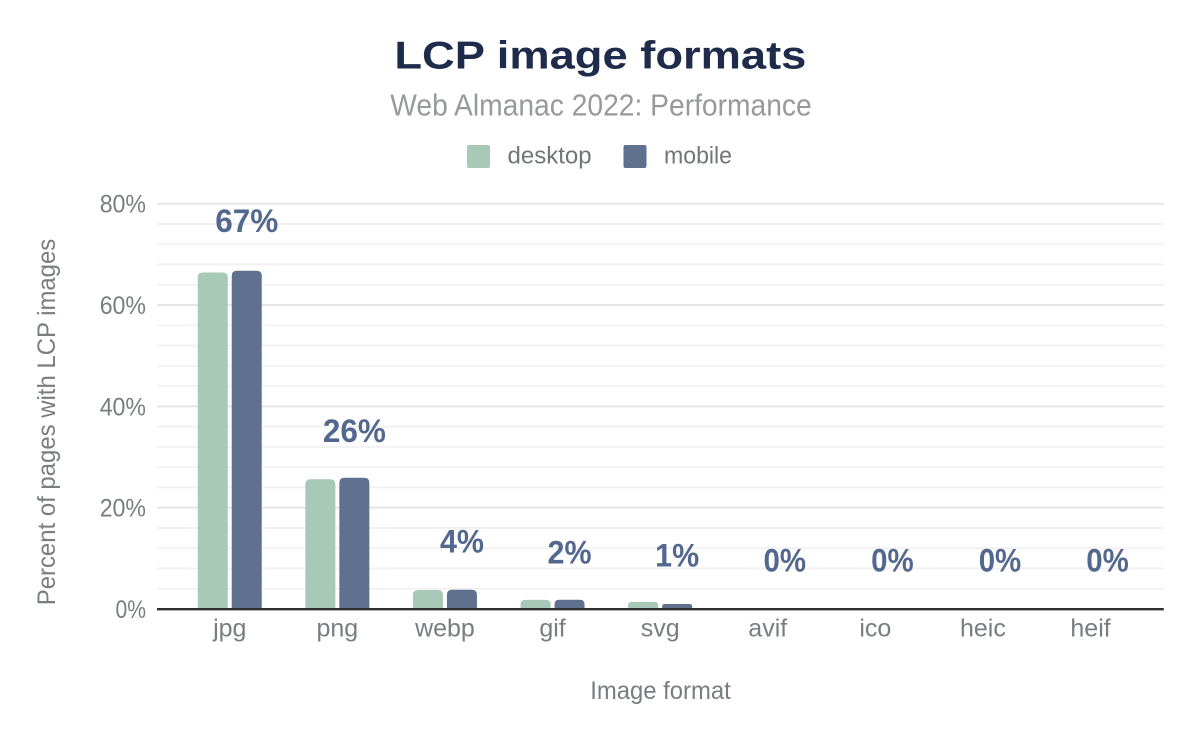  Describe the element at coordinates (550, 156) in the screenshot. I see `svg-text: desktop` at that location.